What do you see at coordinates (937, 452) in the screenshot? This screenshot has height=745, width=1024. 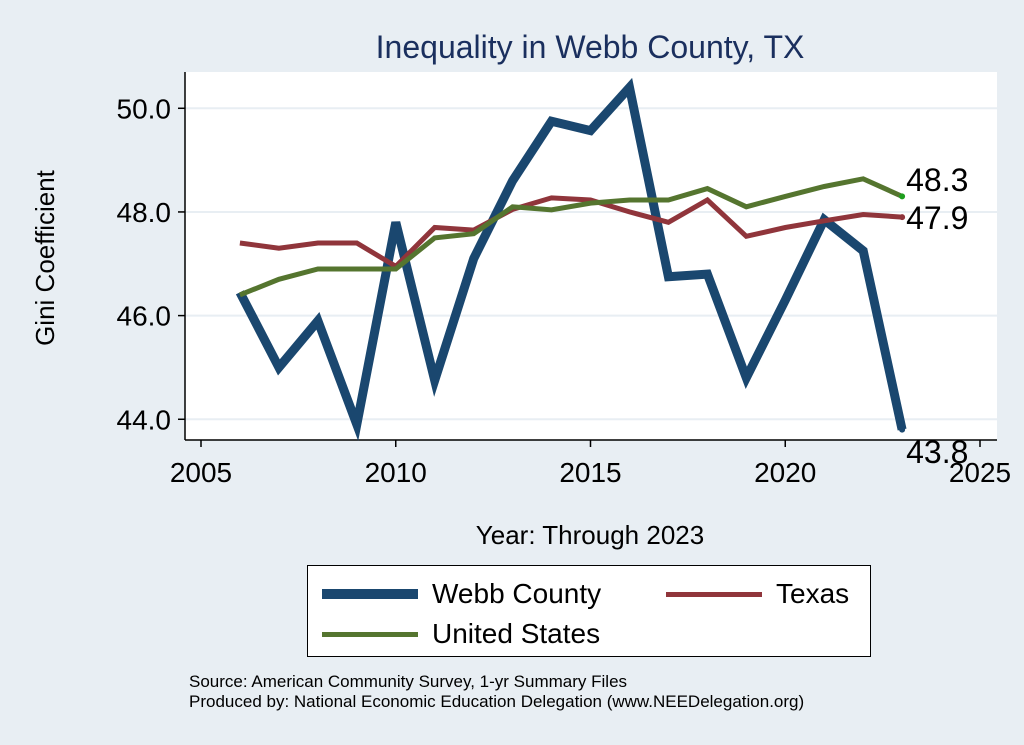 I see `end-label-webb-county: 43.8` at bounding box center [937, 452].